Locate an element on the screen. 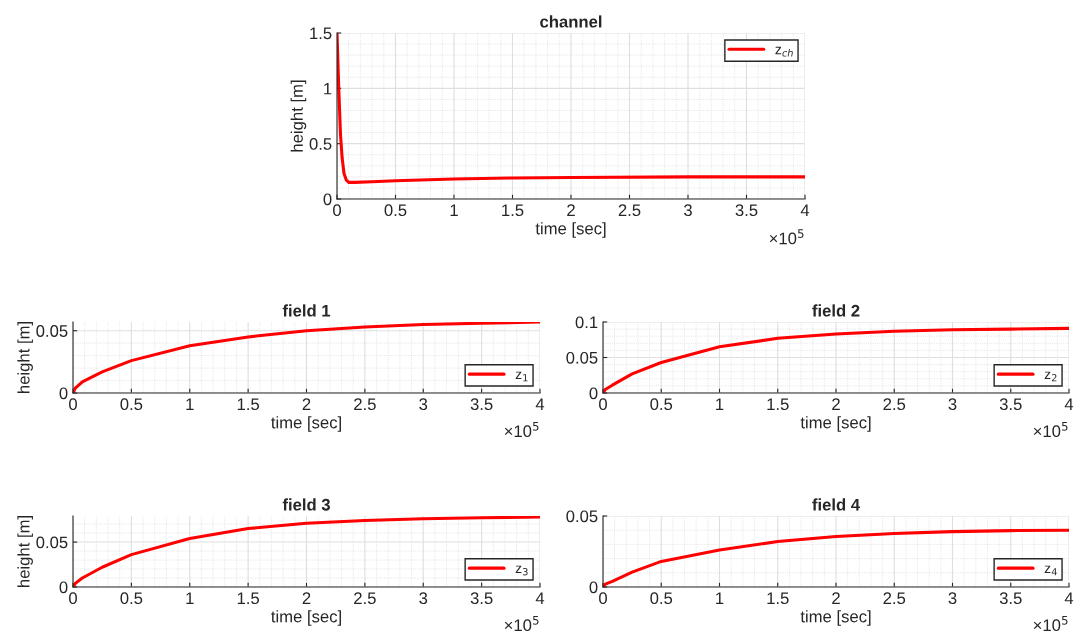 Image resolution: width=1079 pixels, height=644 pixels. chart-title: channel is located at coordinates (571, 21).